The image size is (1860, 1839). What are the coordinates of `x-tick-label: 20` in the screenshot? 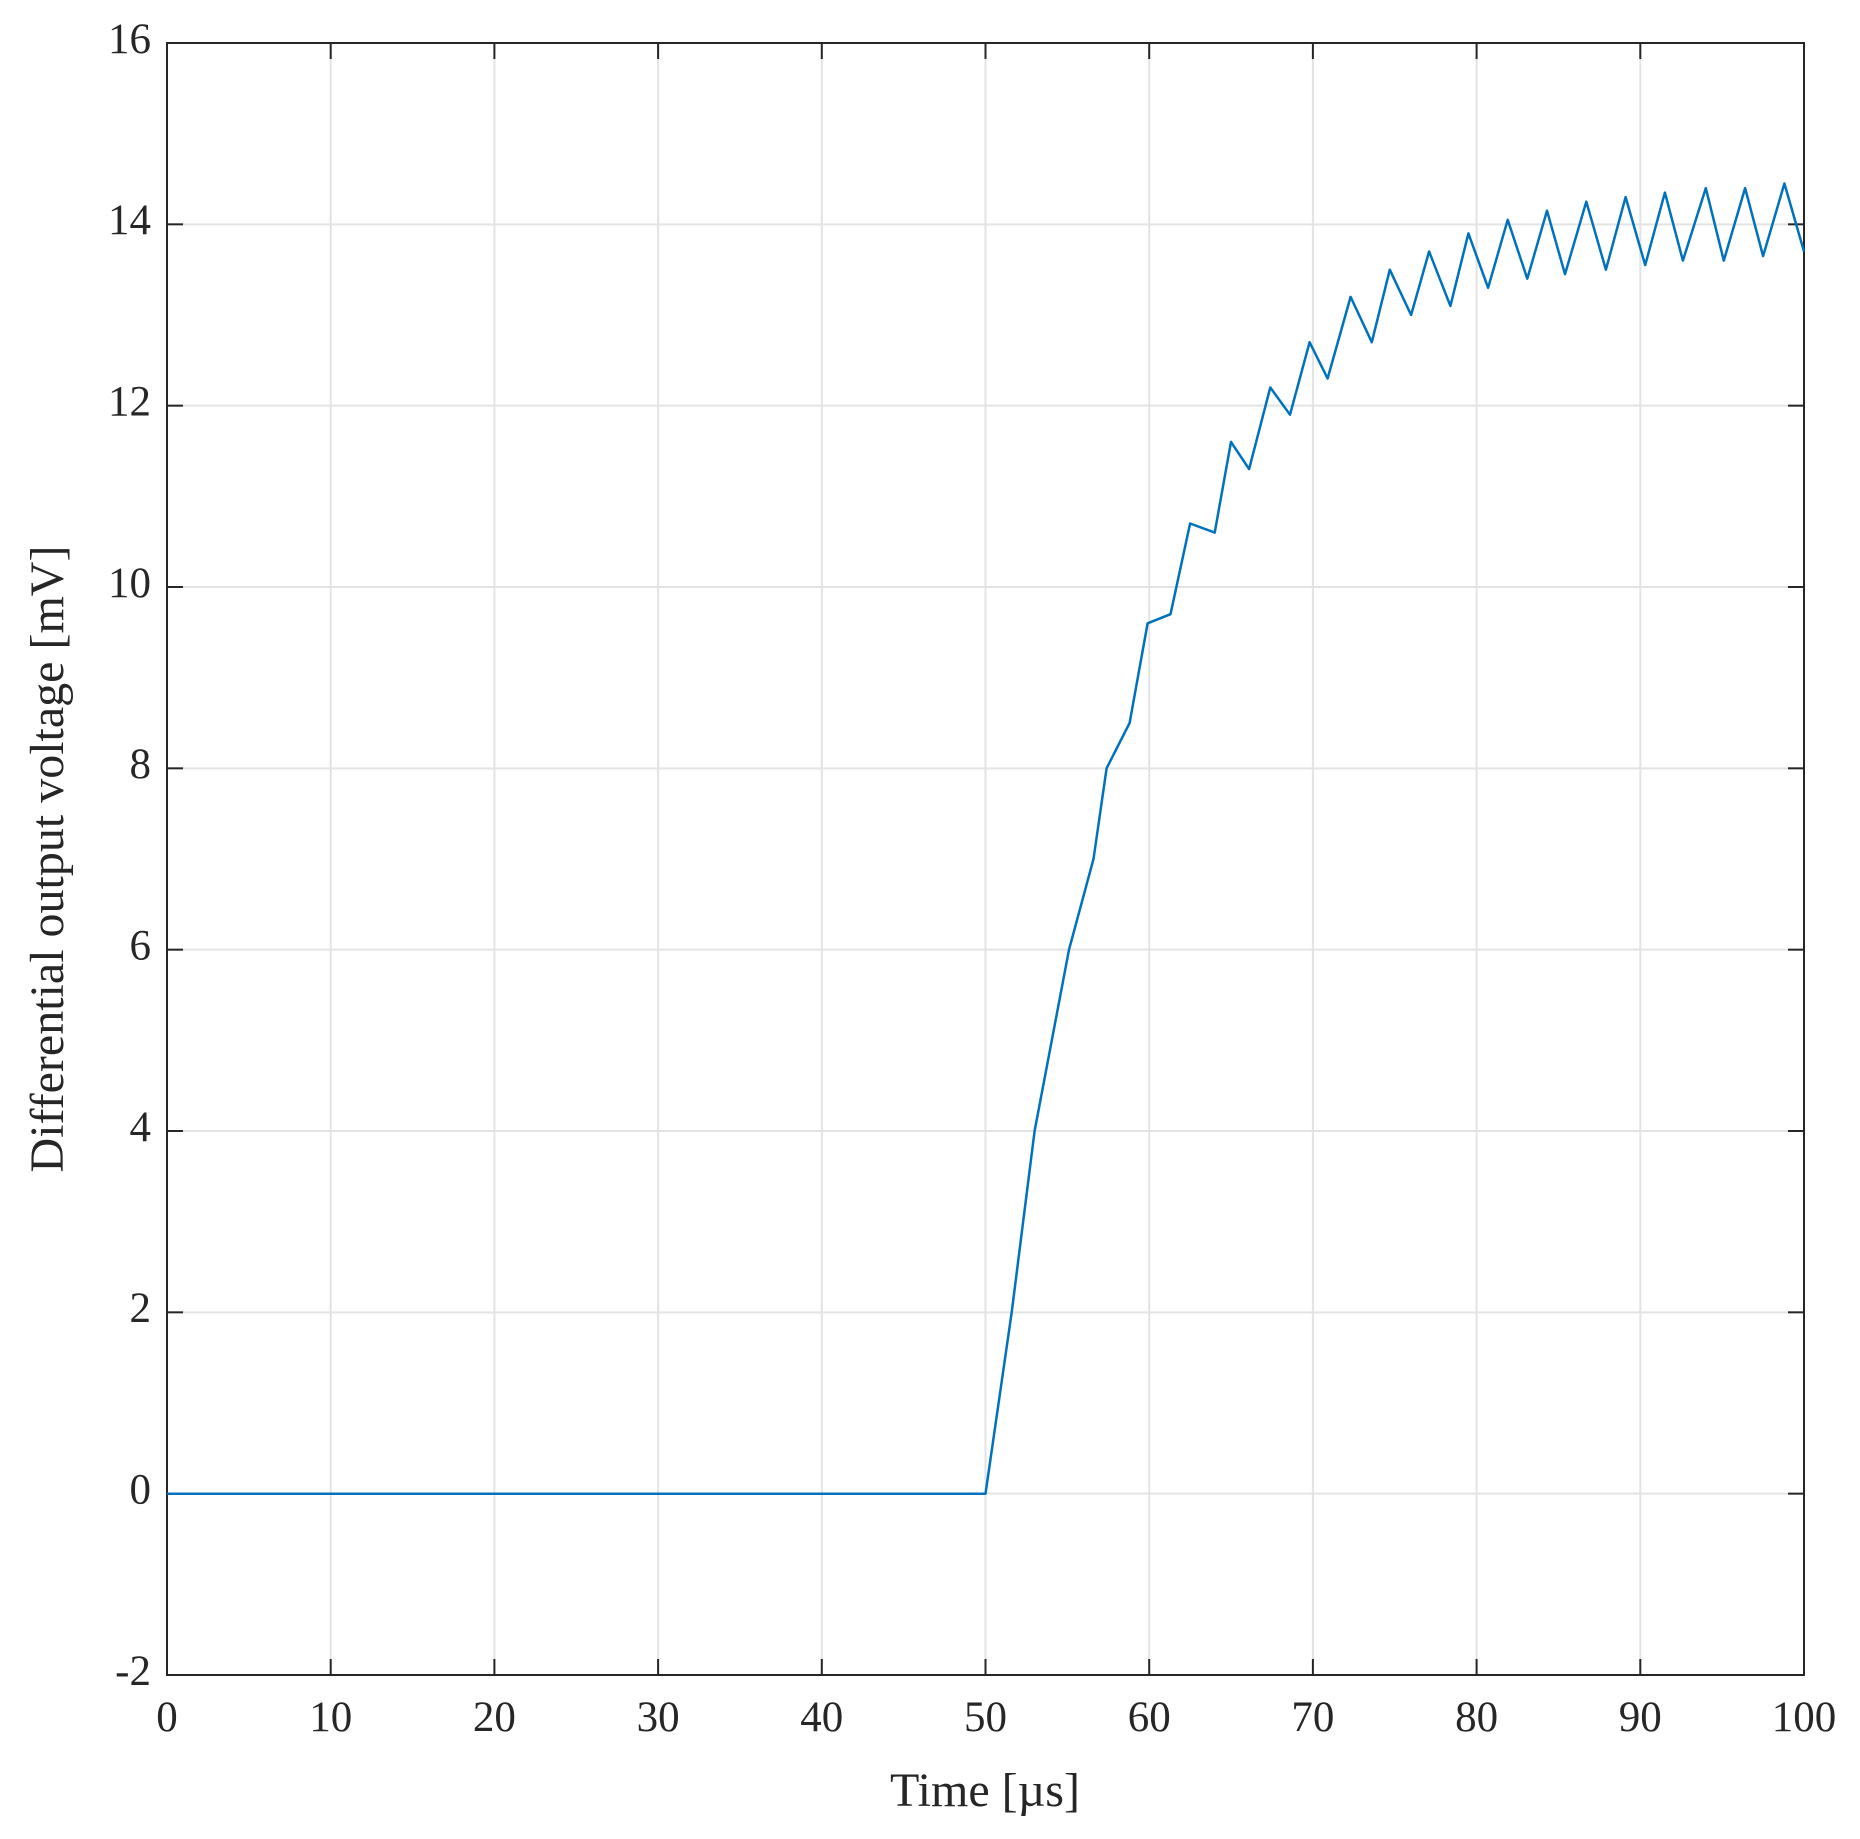 It's located at (494, 1717).